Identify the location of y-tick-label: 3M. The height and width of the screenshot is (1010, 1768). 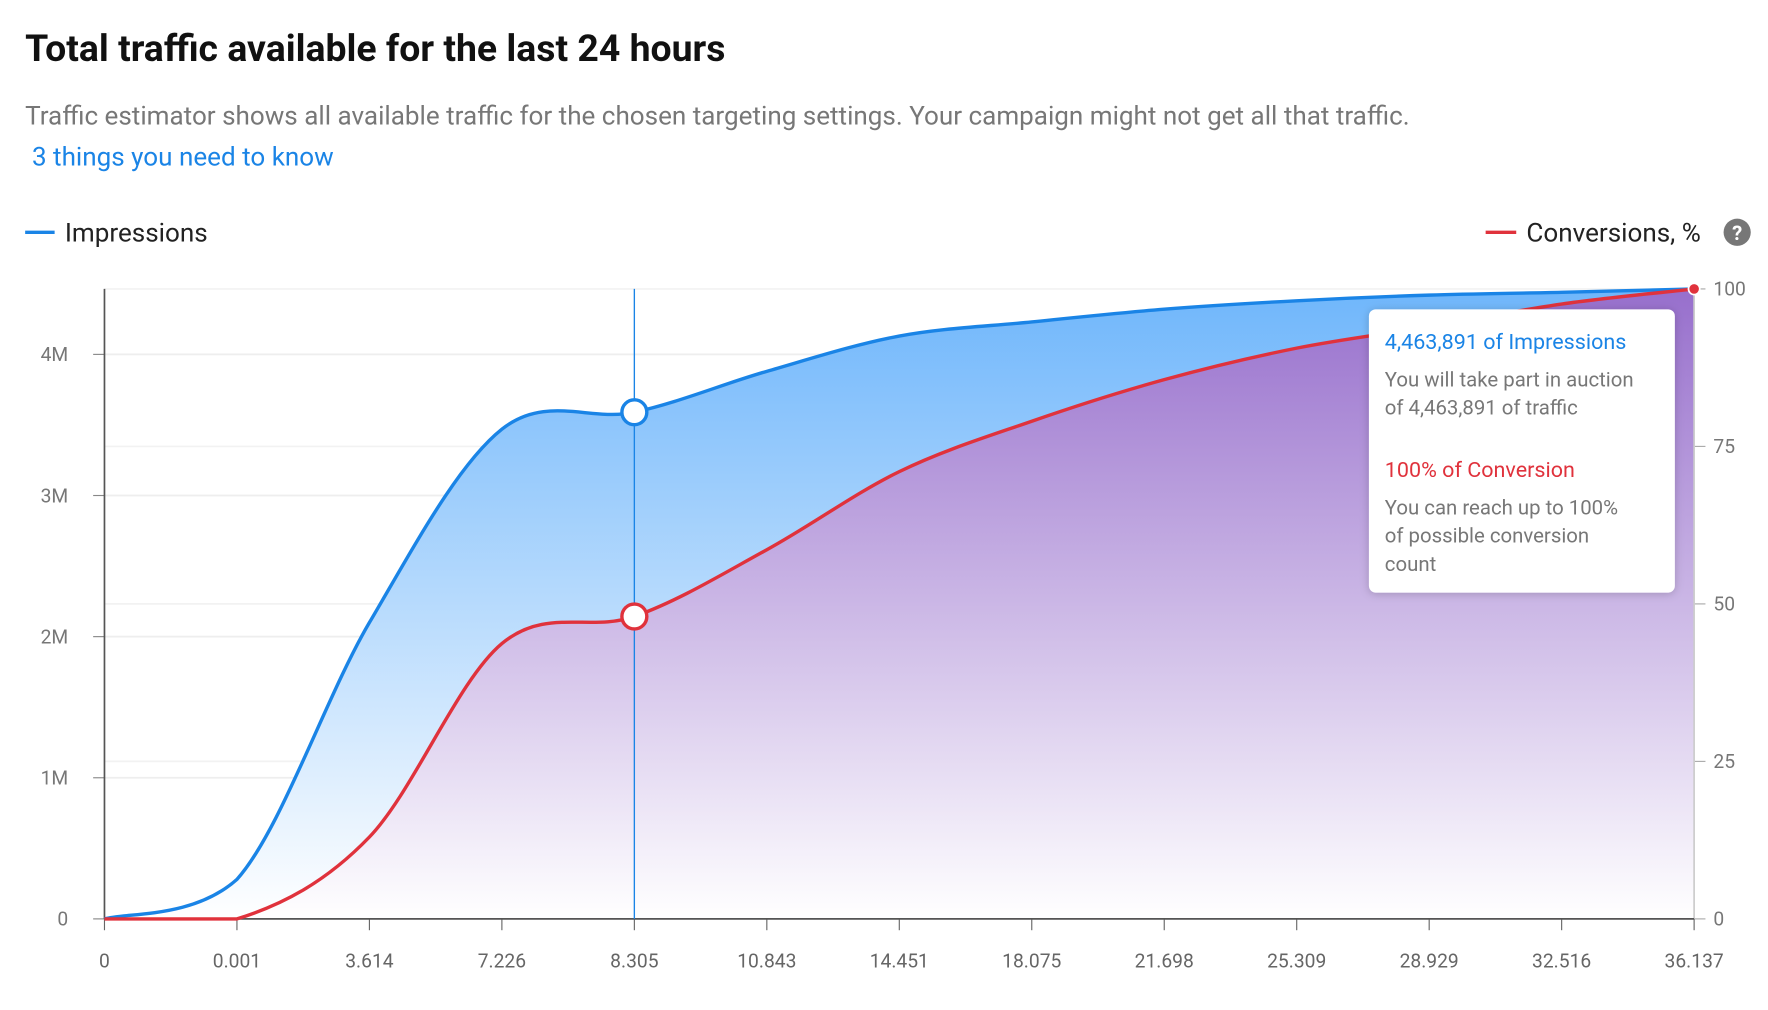
(55, 495).